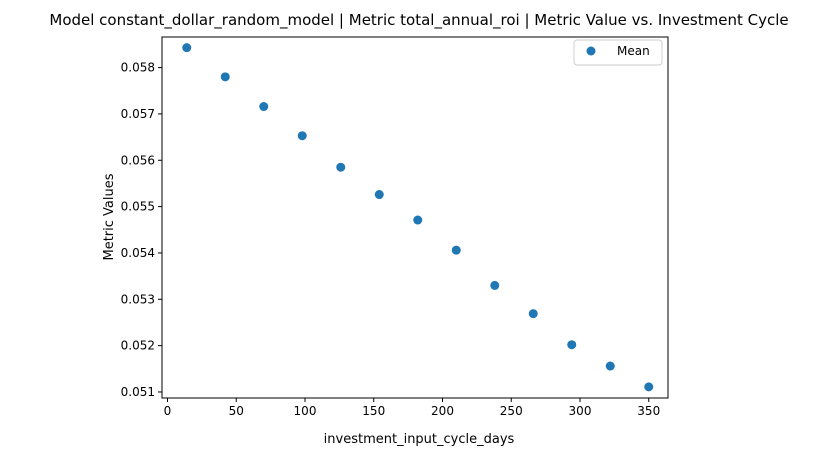 Image resolution: width=838 pixels, height=455 pixels. I want to click on legend-marker-mean, so click(591, 51).